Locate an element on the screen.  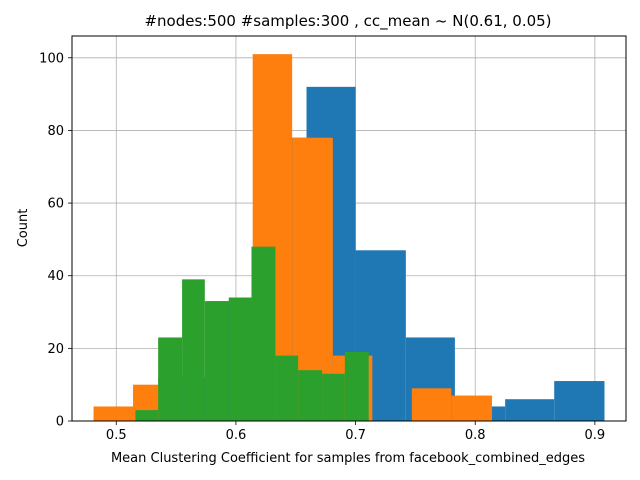
x-tick-label: 0.9 is located at coordinates (595, 435).